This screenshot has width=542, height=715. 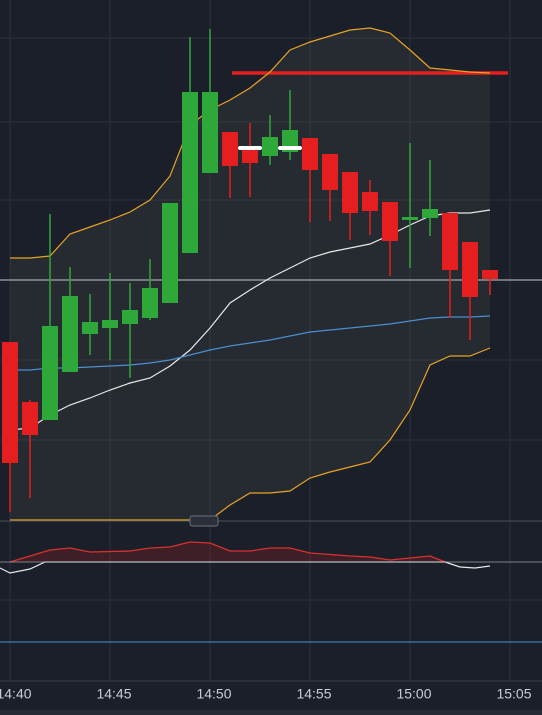 I want to click on x-tick-label: 14:40, so click(x=16, y=694).